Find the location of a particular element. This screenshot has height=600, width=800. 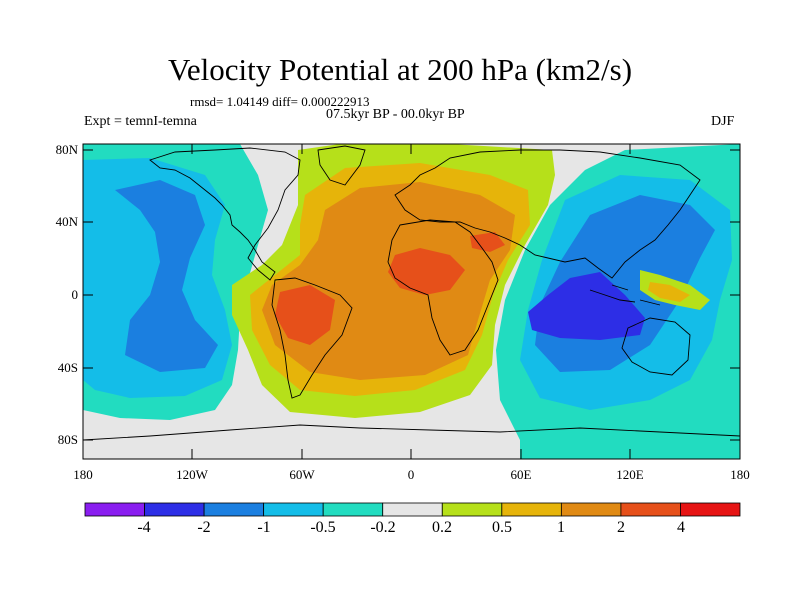

colorbar-label: -0.2 is located at coordinates (383, 527).